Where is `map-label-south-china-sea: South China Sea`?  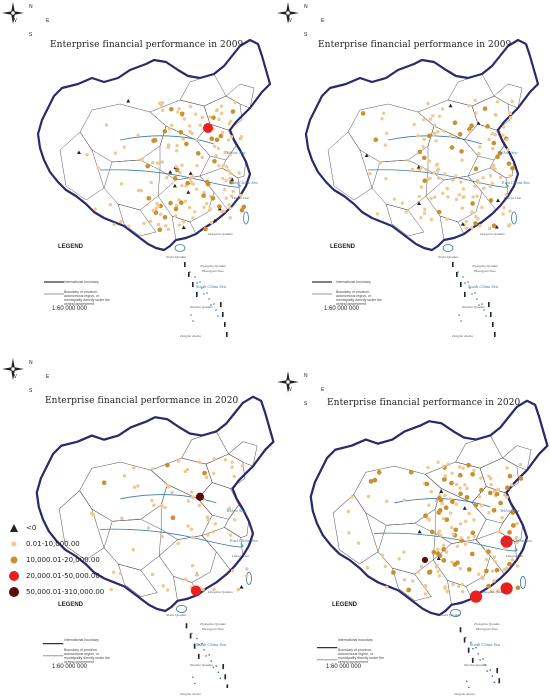 map-label-south-china-sea: South China Sea is located at coordinates (483, 286).